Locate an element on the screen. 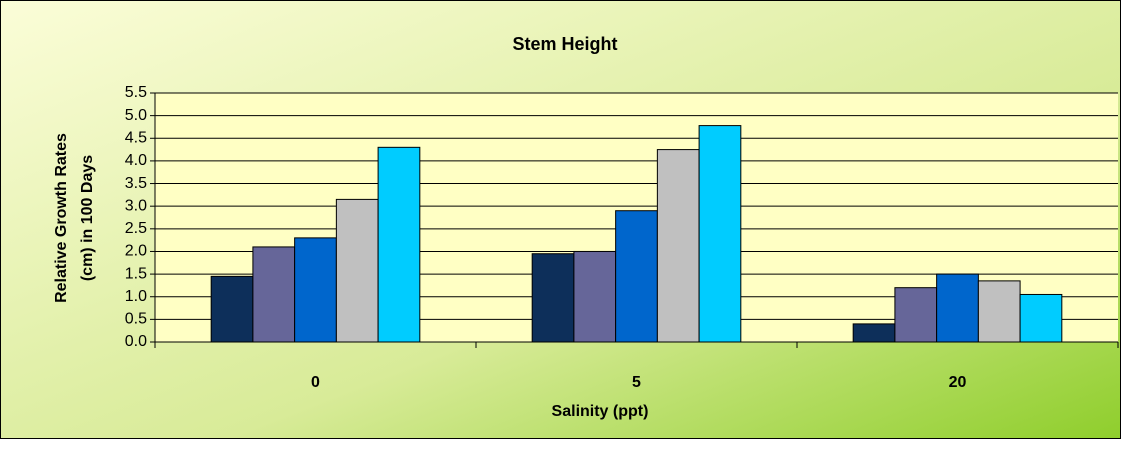 The height and width of the screenshot is (456, 1130). x-tick-label: 20 is located at coordinates (958, 382).